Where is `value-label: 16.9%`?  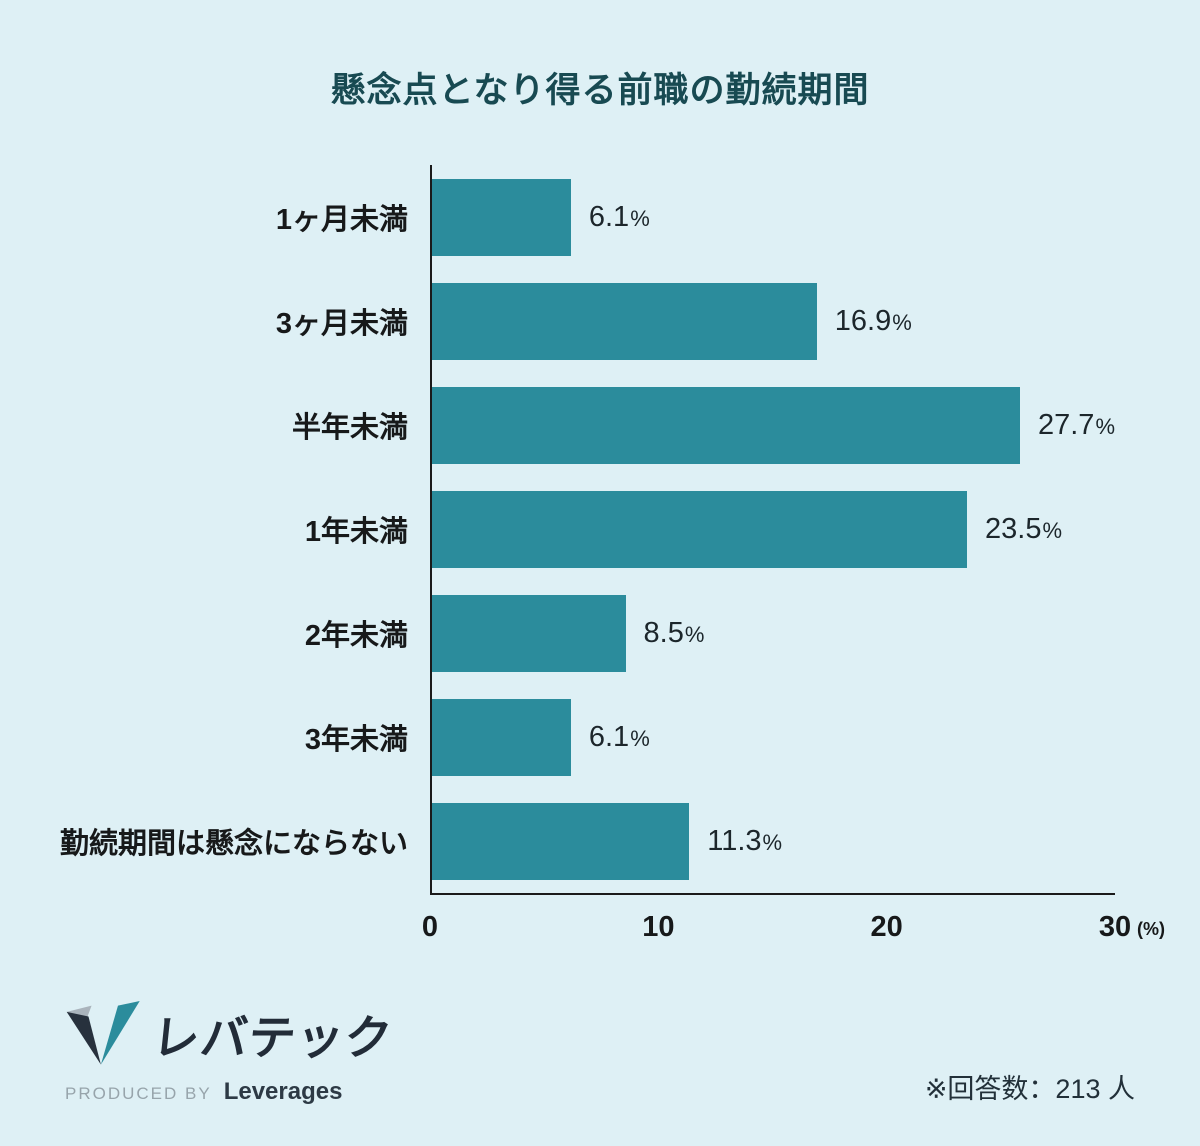
value-label: 16.9% is located at coordinates (873, 320).